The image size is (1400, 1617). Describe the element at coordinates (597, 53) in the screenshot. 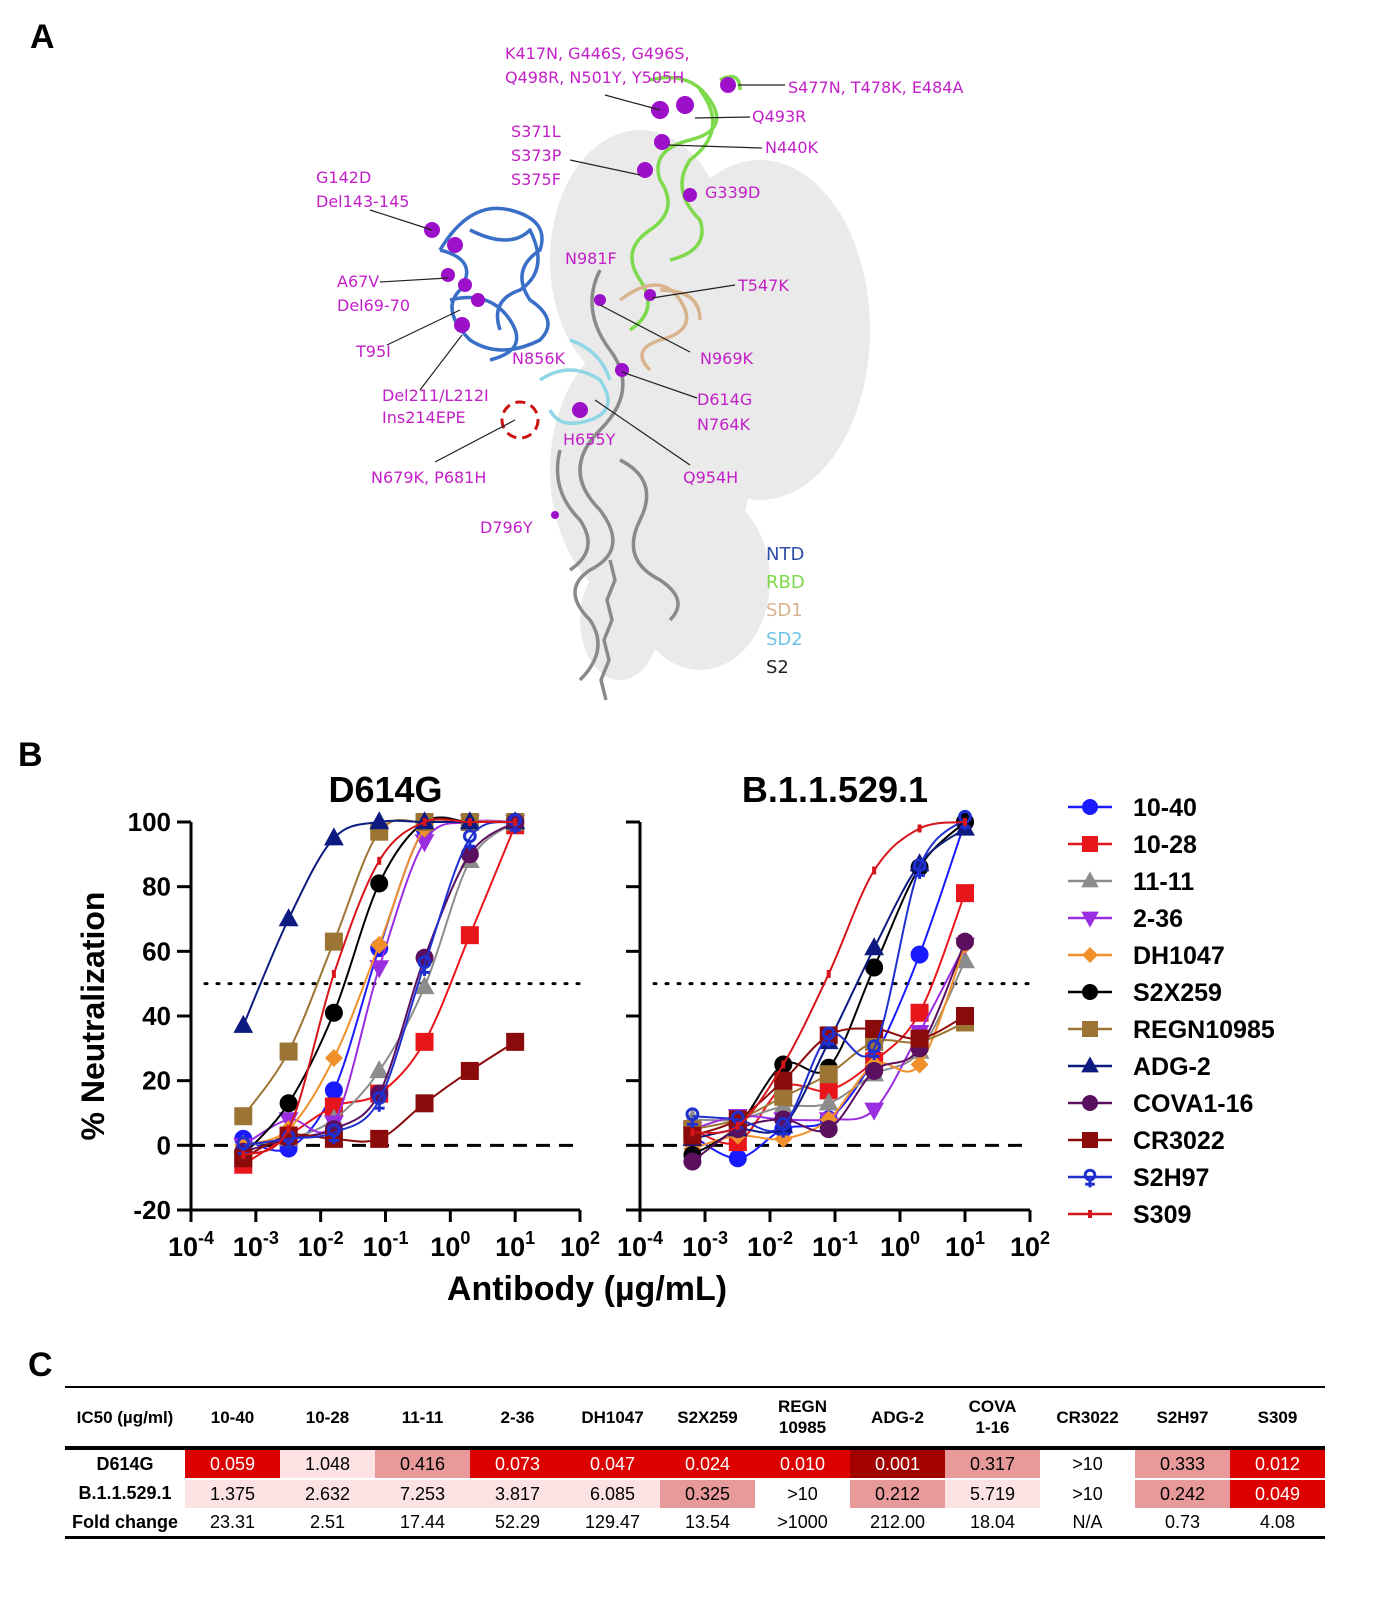

I see `mutation-label: K417N, G446S, G496S,` at that location.